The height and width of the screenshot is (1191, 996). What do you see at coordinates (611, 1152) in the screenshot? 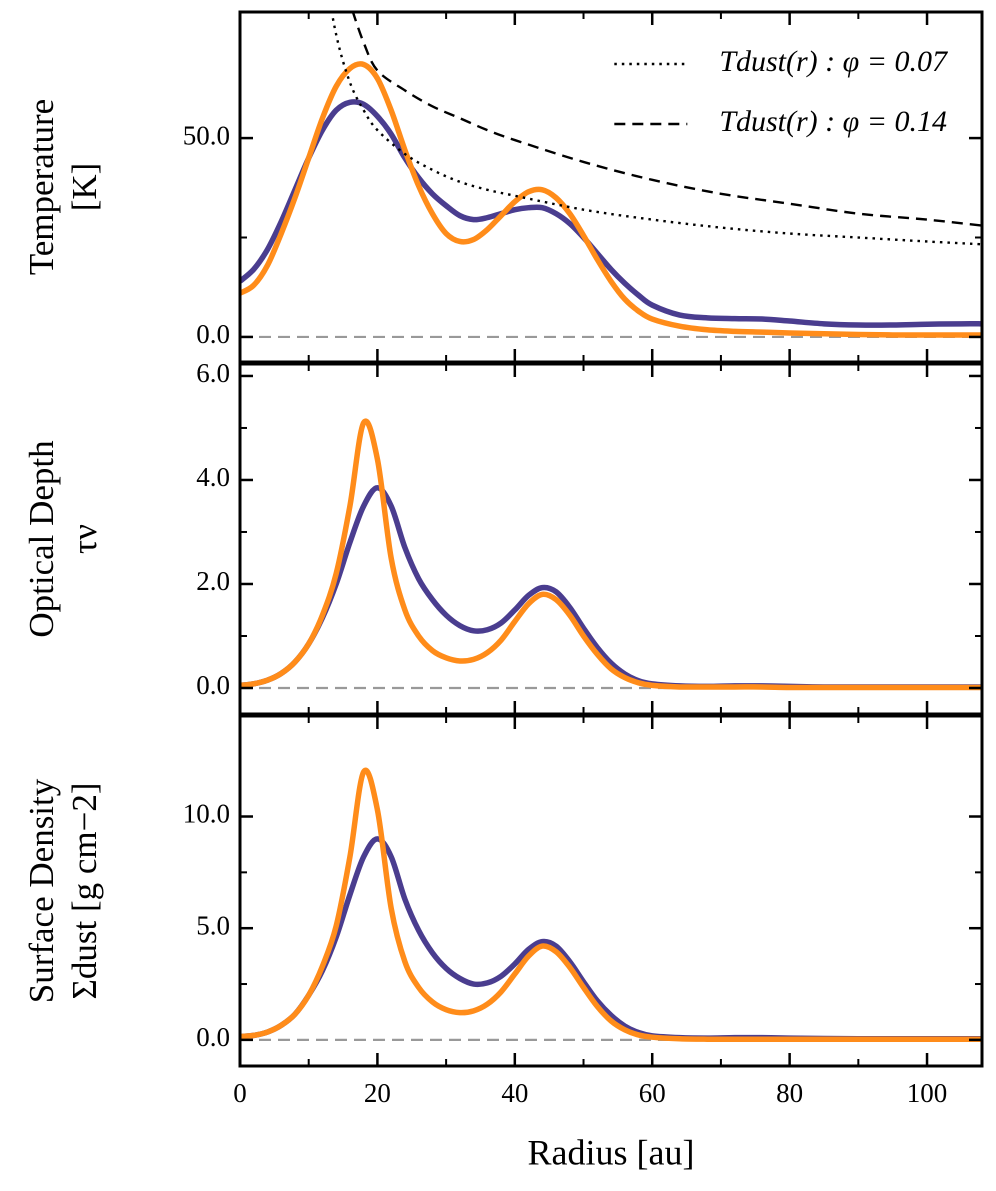
I see `x-axis-label: Radius [au]` at bounding box center [611, 1152].